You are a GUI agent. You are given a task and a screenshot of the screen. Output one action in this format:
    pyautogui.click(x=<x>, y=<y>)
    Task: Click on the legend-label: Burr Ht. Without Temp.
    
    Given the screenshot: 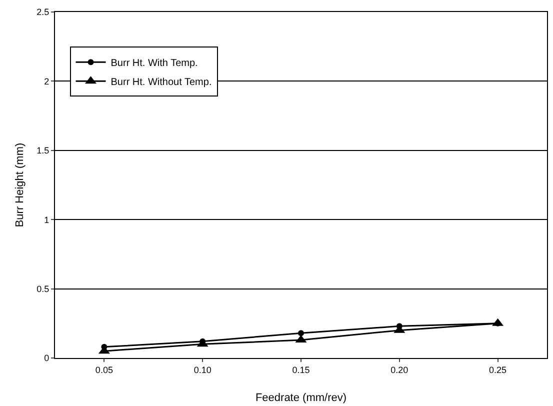 What is the action you would take?
    pyautogui.click(x=161, y=82)
    